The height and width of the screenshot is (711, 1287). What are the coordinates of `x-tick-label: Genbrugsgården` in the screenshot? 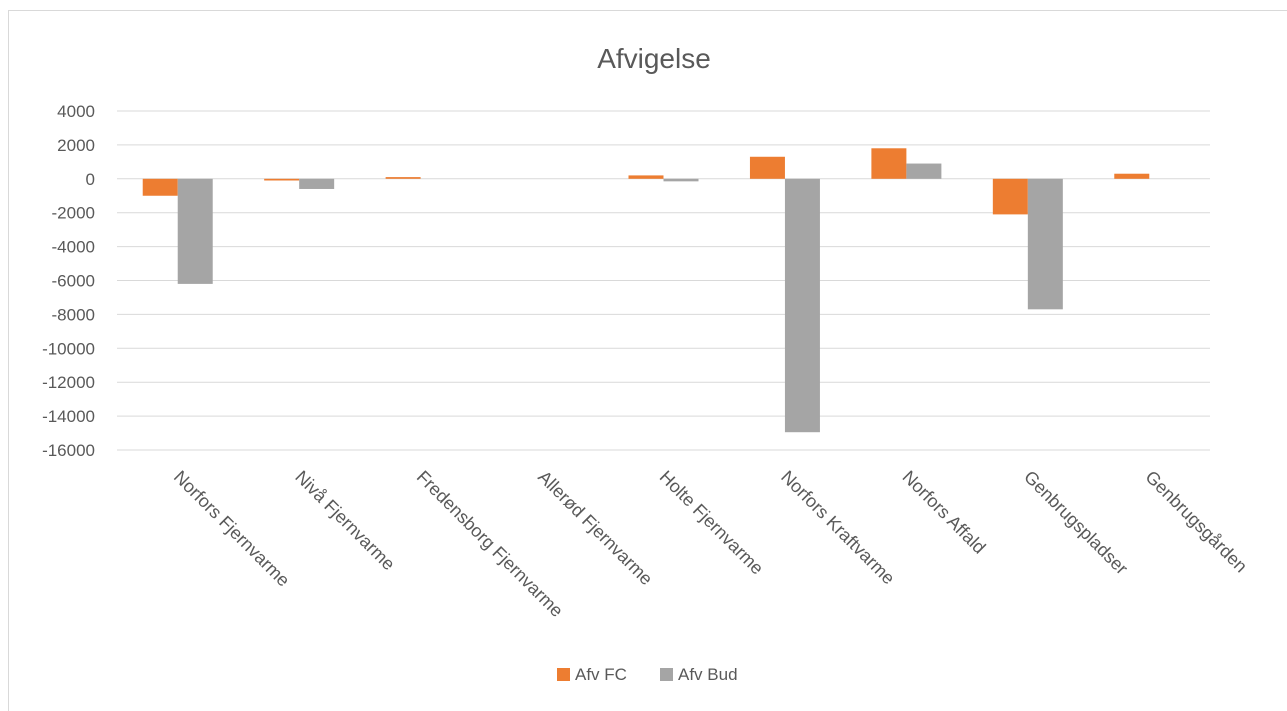 It's located at (1196, 522).